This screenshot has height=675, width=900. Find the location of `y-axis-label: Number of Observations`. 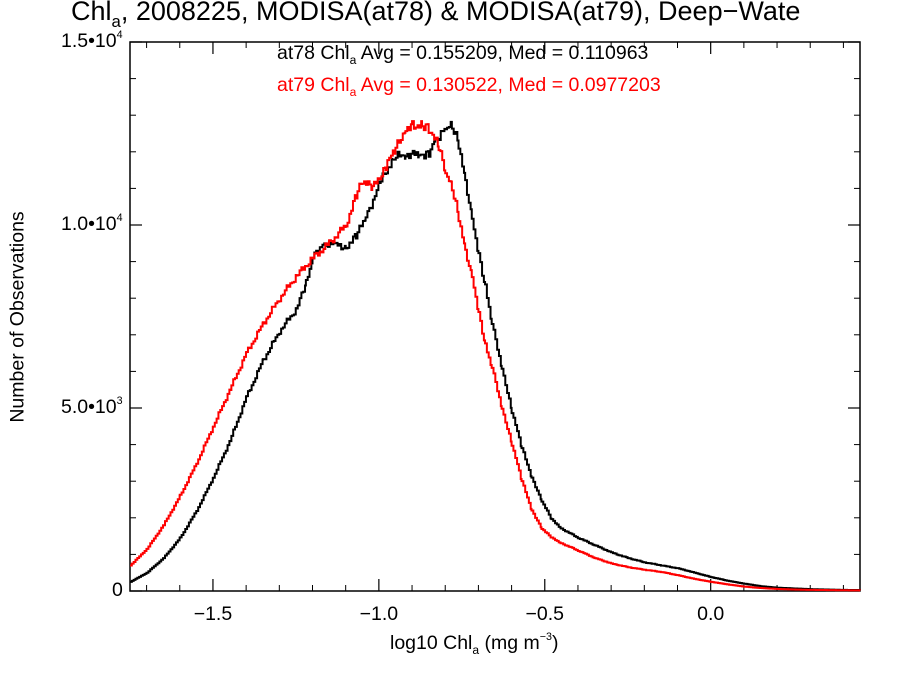

y-axis-label: Number of Observations is located at coordinates (17, 317).